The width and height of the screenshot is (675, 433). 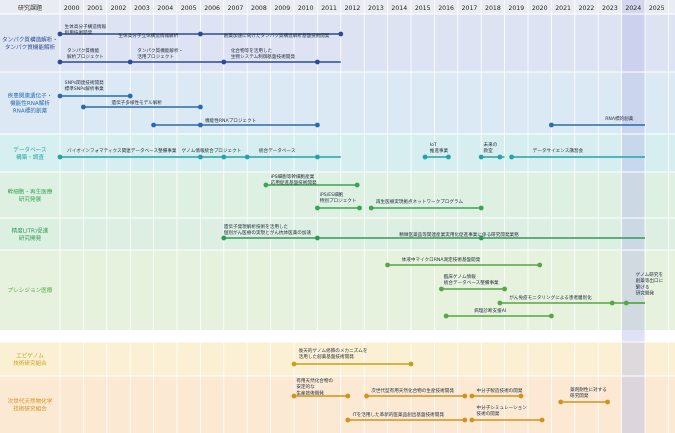 What do you see at coordinates (30, 199) in the screenshot?
I see `category-label-regen: 研究発展` at bounding box center [30, 199].